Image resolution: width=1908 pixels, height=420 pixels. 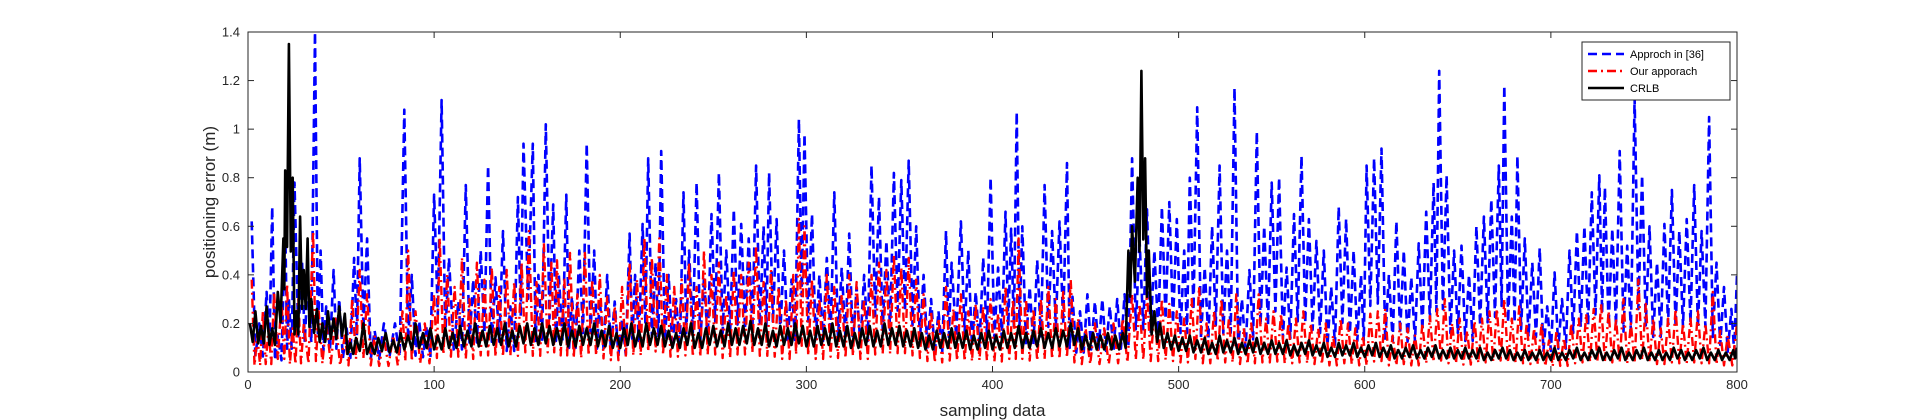 What do you see at coordinates (1365, 384) in the screenshot?
I see `x-tick-label: 600` at bounding box center [1365, 384].